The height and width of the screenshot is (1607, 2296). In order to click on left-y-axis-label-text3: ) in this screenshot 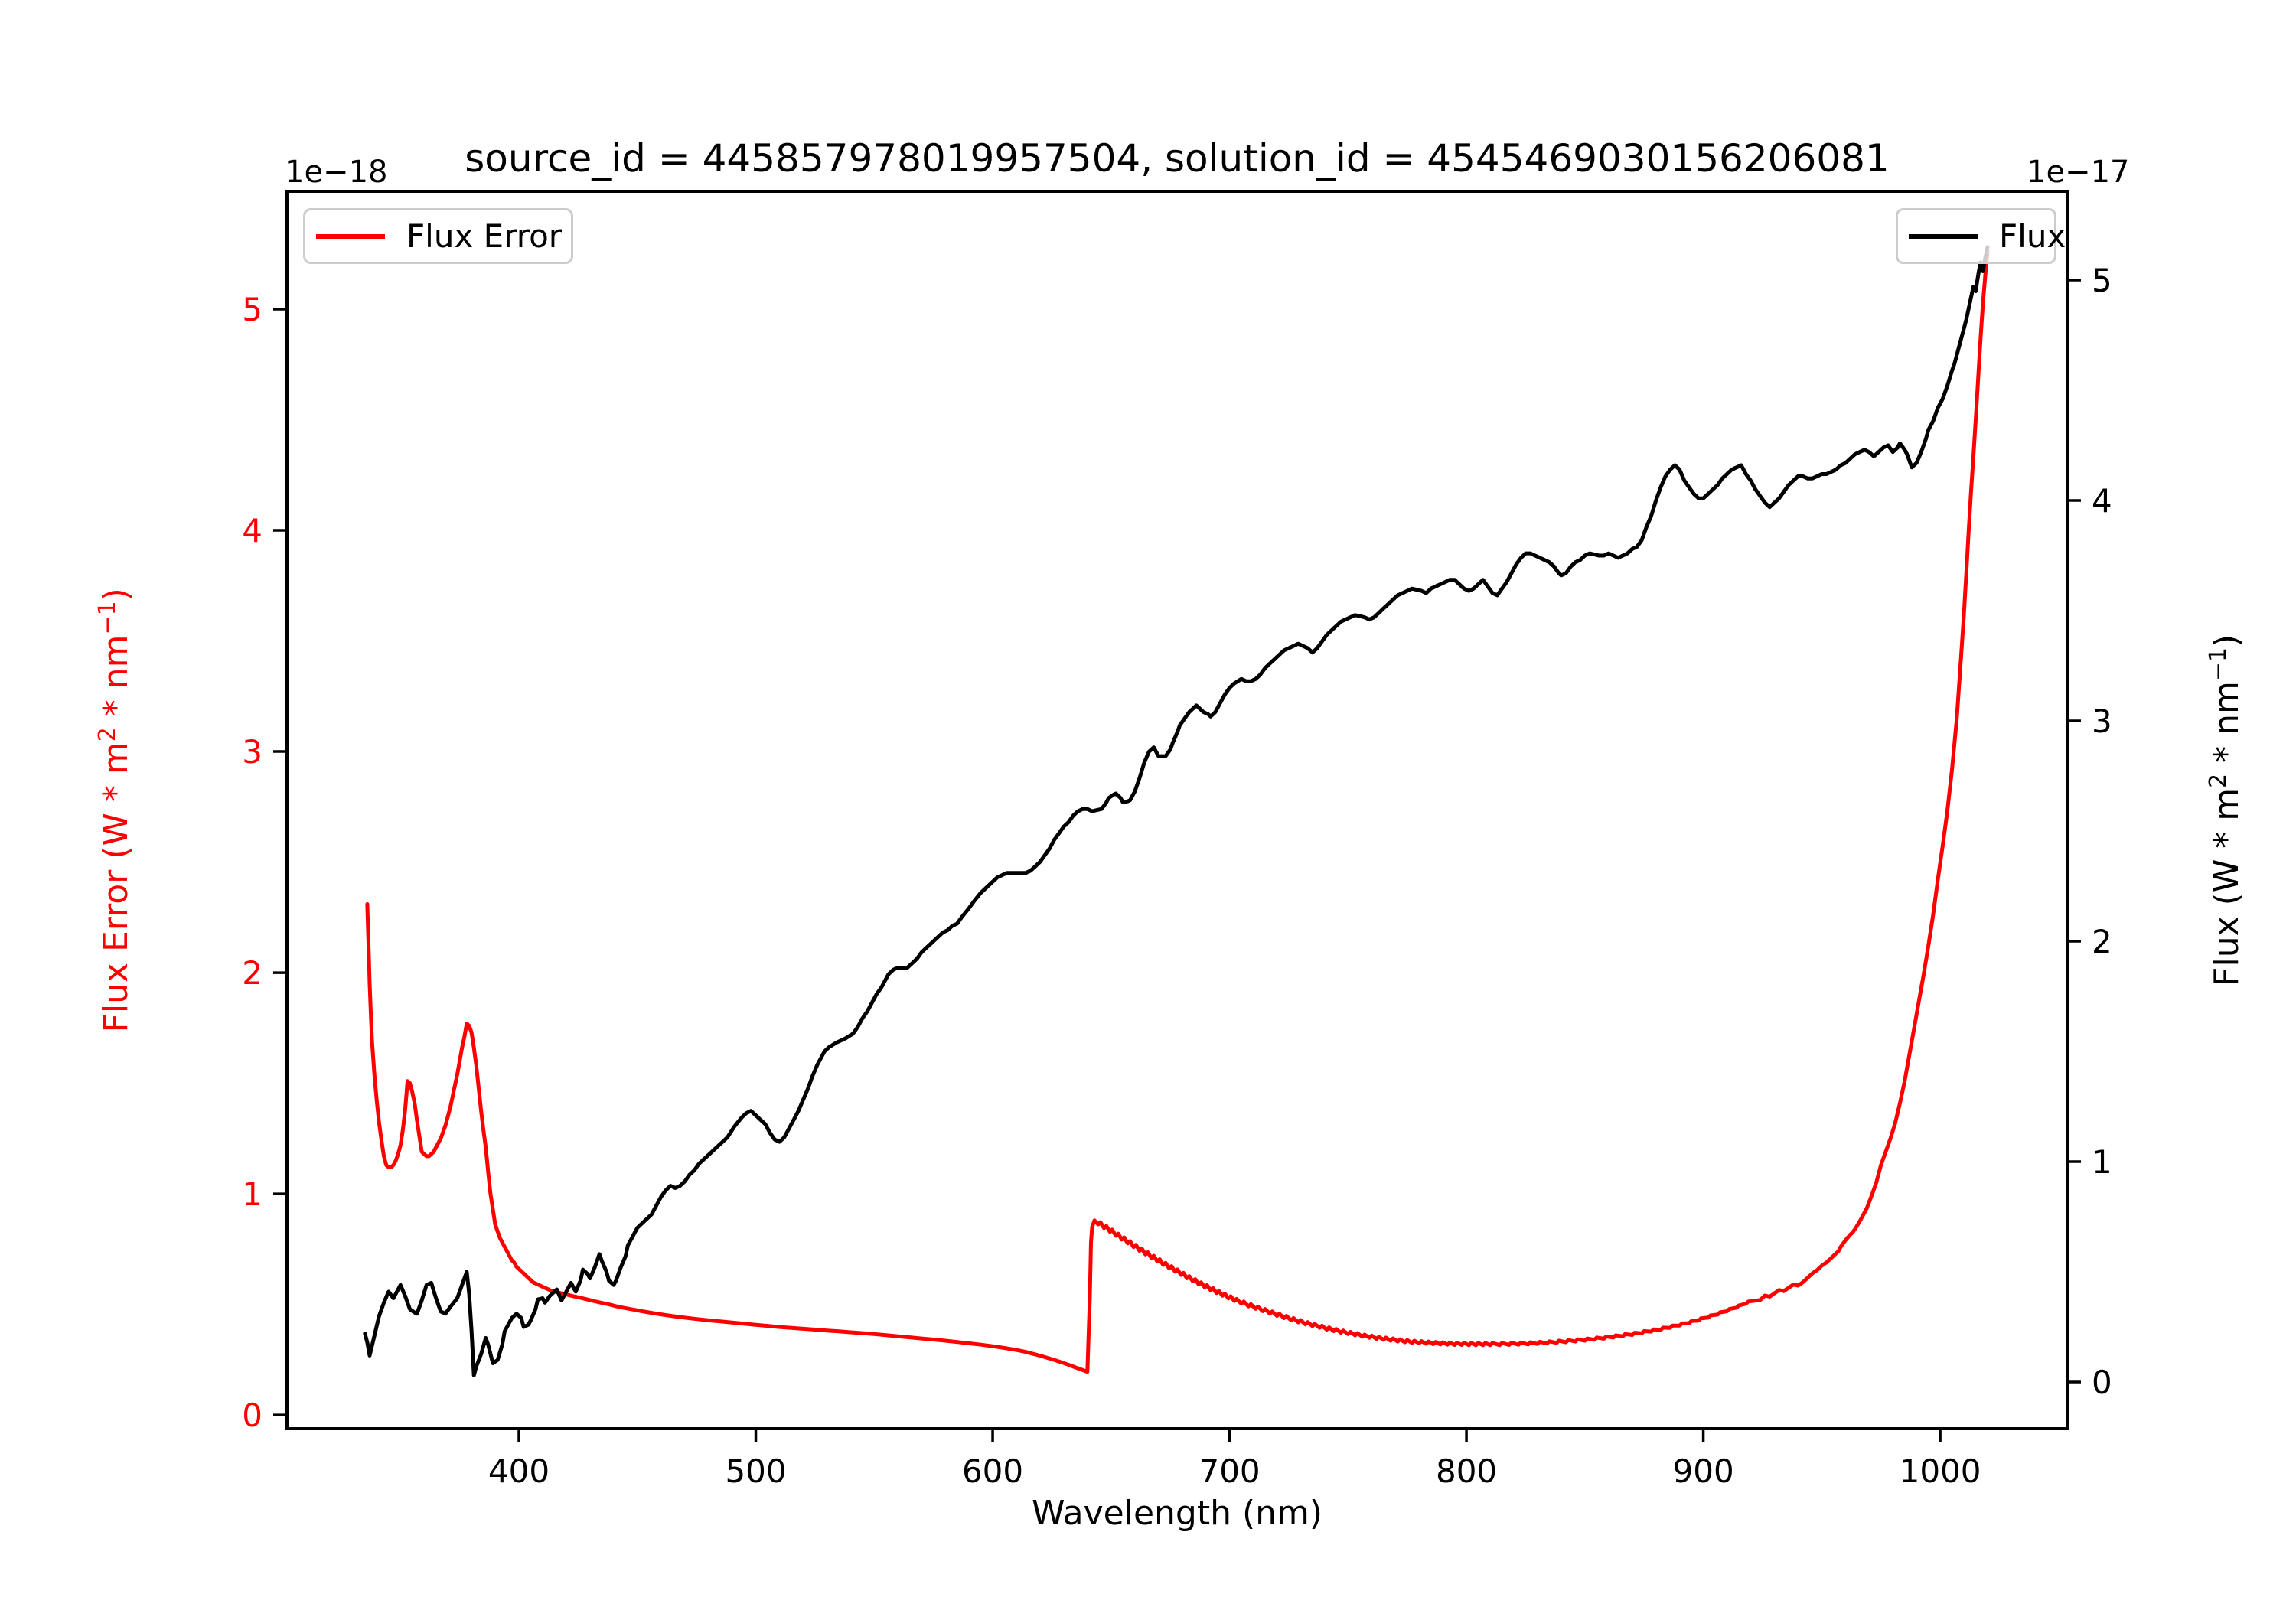, I will do `click(115, 594)`.